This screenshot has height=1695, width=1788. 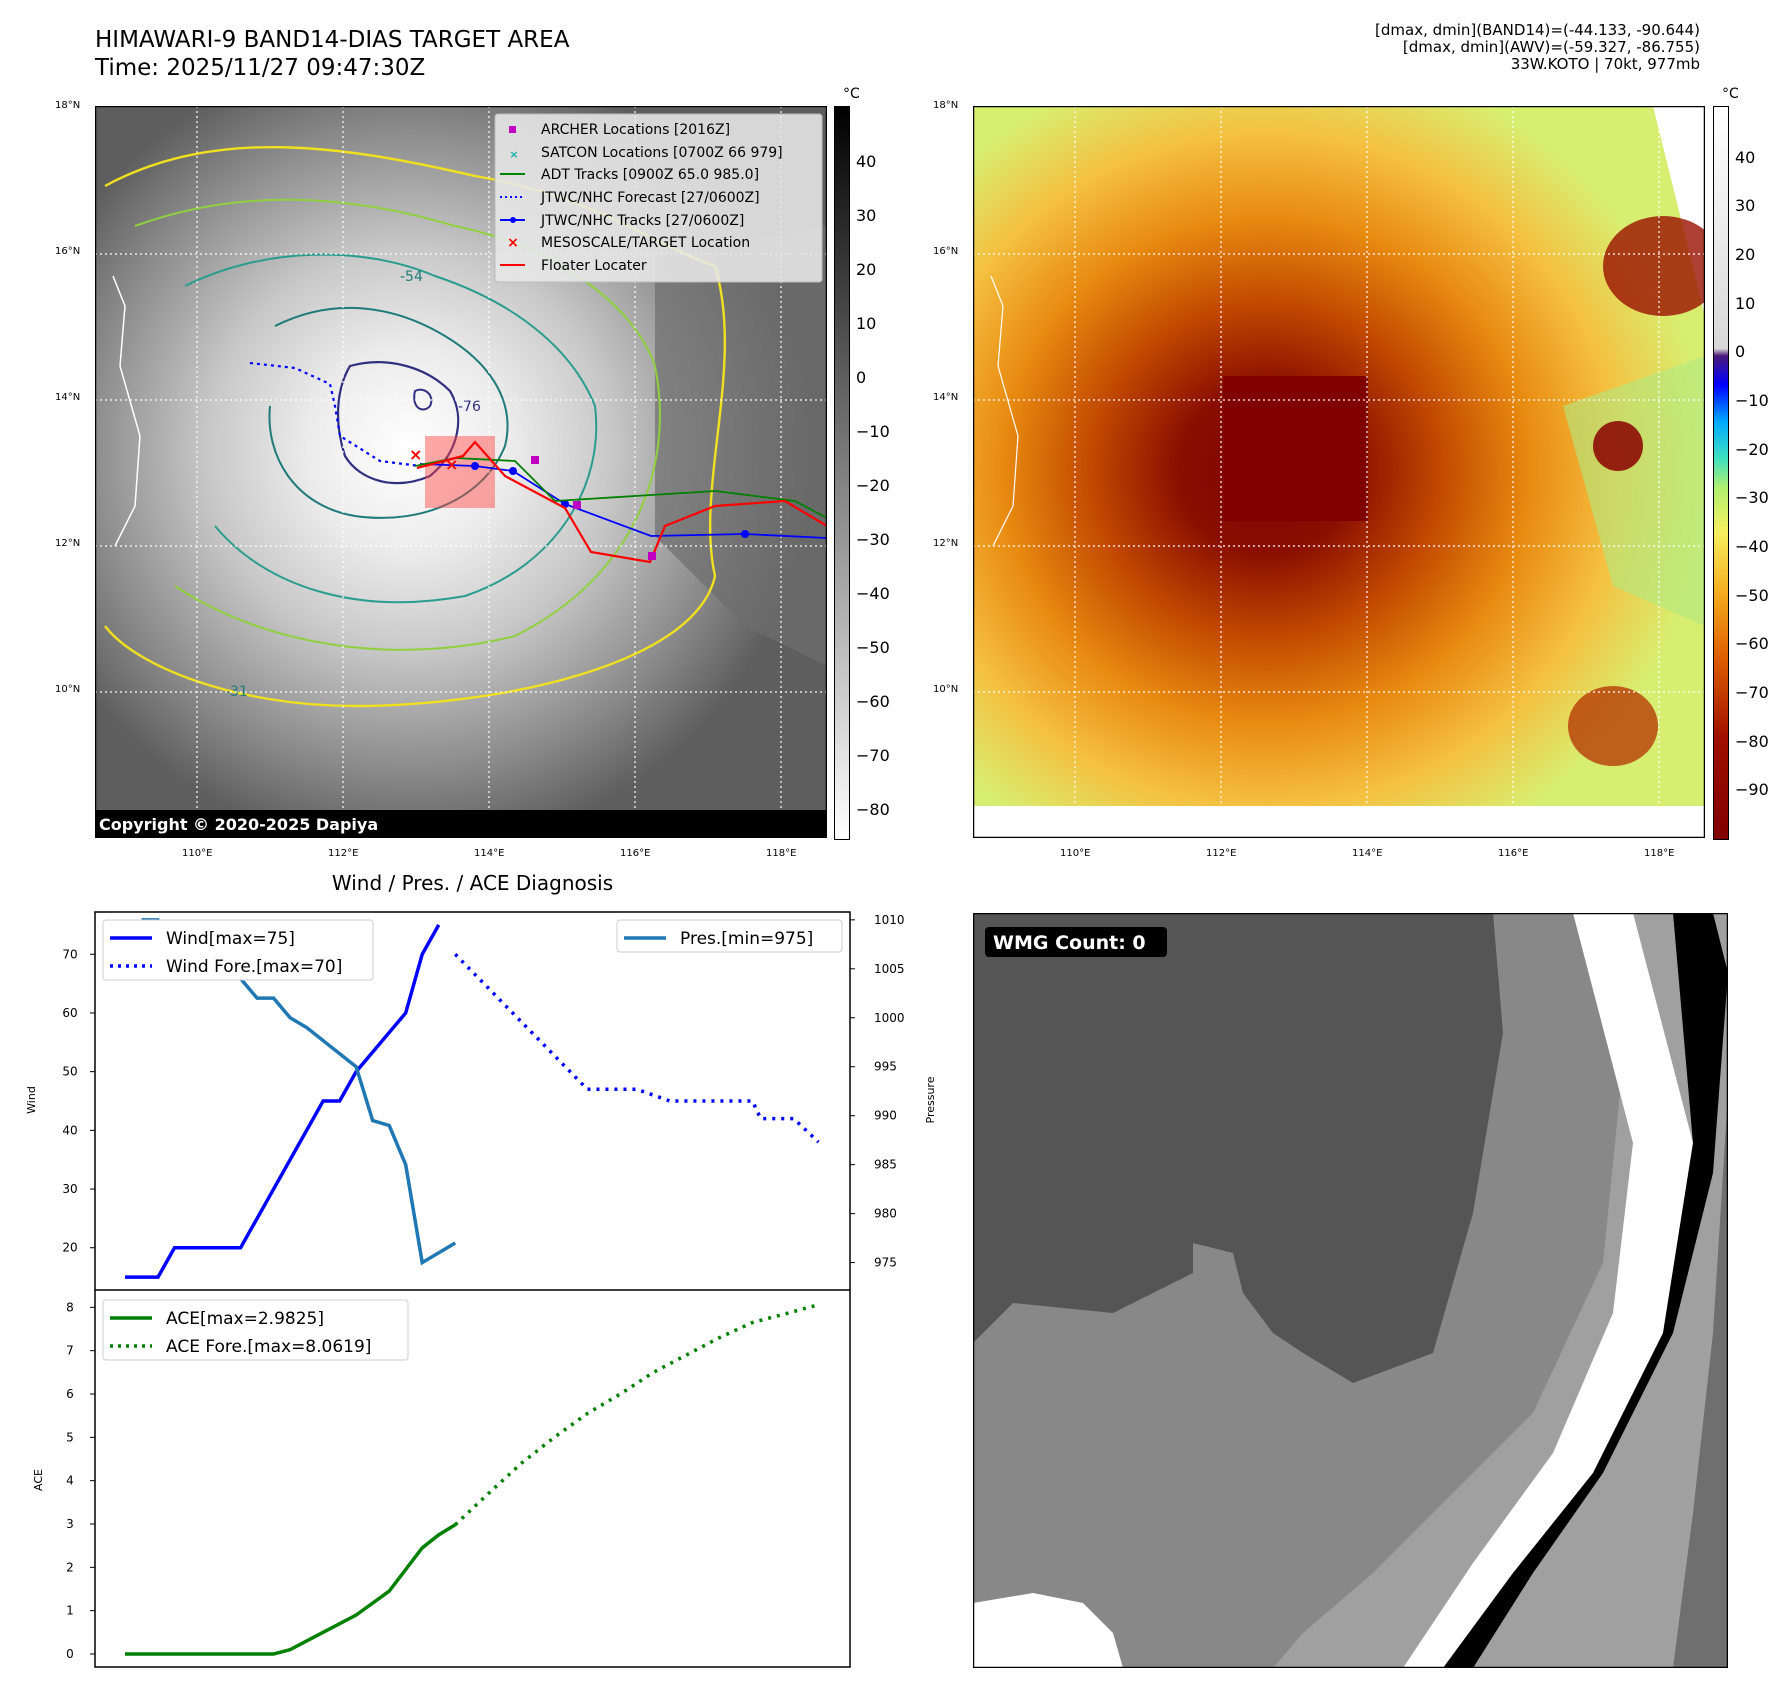 I want to click on legend-label: ADT Tracks [0900Z 65.0 985.0], so click(x=650, y=175).